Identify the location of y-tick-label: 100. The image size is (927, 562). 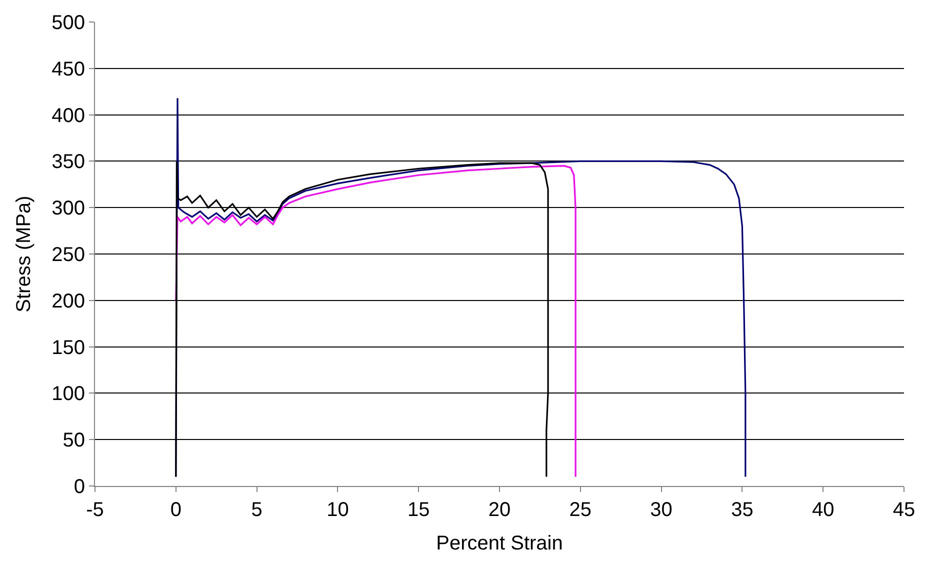
(68, 394).